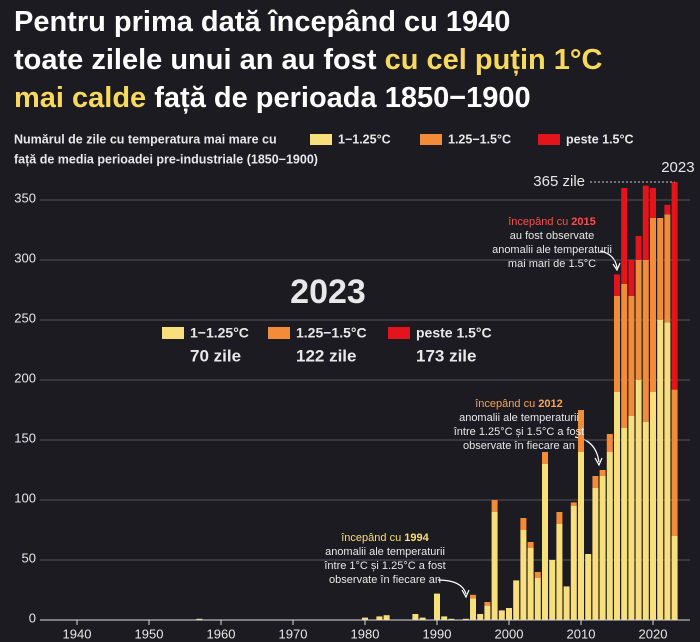 The image size is (700, 642). I want to click on title-part: Pentru prima dată începând cu 1940, so click(262, 22).